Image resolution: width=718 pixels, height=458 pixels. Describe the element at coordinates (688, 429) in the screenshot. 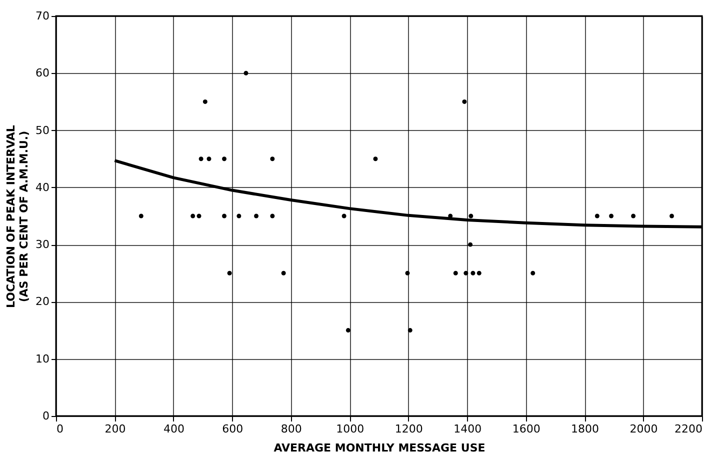

I see `x-tick-label: 2200` at that location.